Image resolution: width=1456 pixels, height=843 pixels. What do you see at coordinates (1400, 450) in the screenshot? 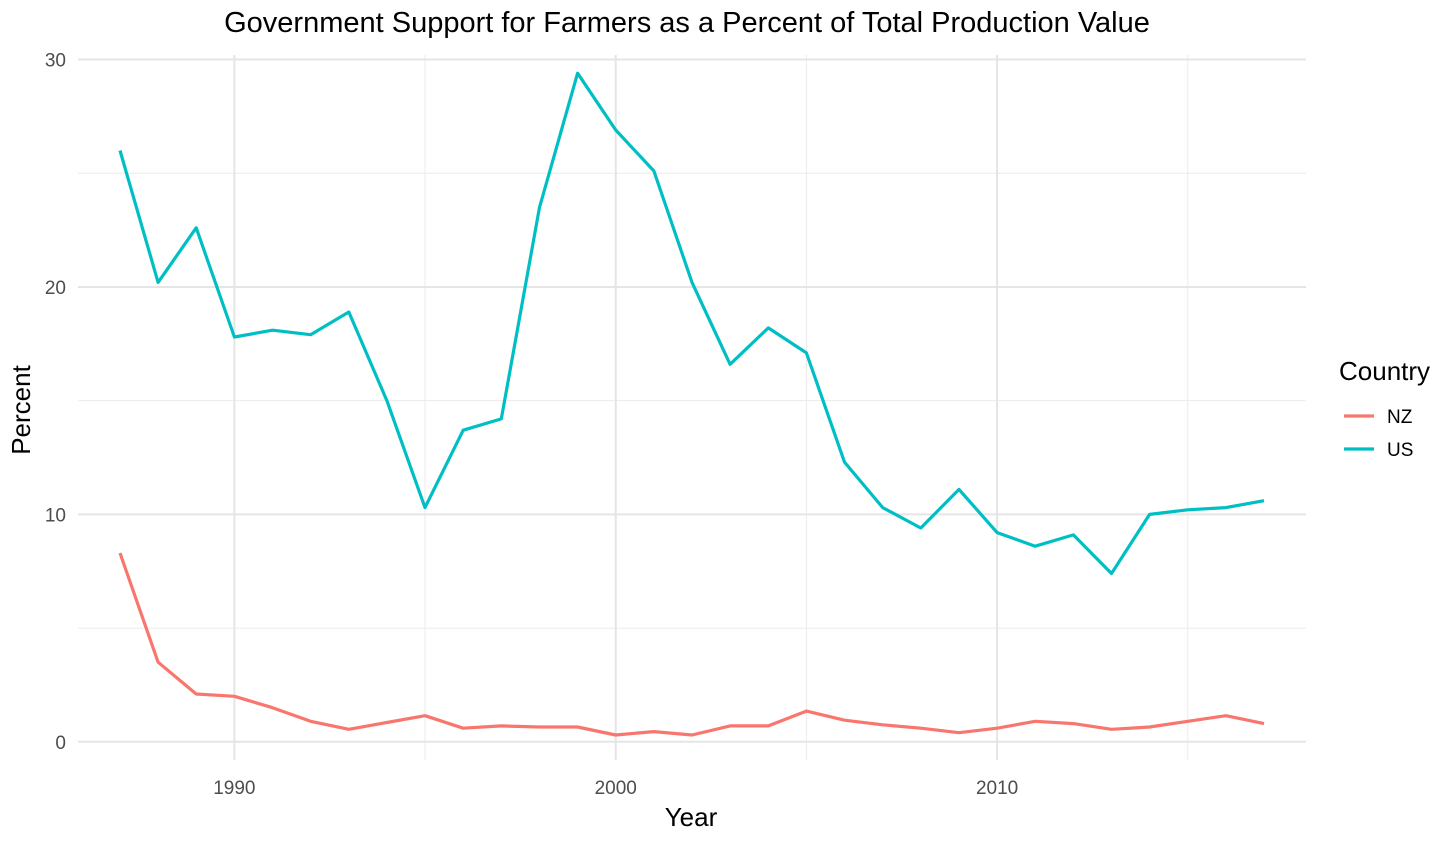
I see `legend-label-us: US` at bounding box center [1400, 450].